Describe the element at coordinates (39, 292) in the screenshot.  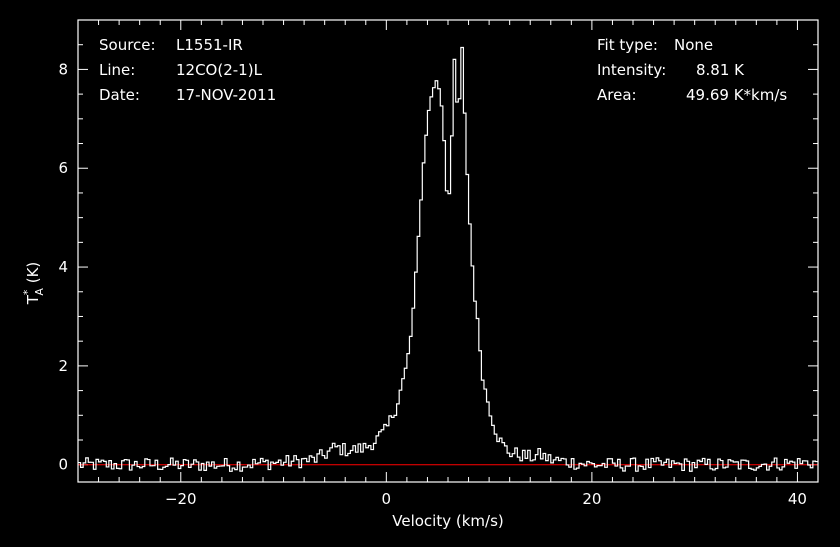
I see `y-axis-label-sub: A` at that location.